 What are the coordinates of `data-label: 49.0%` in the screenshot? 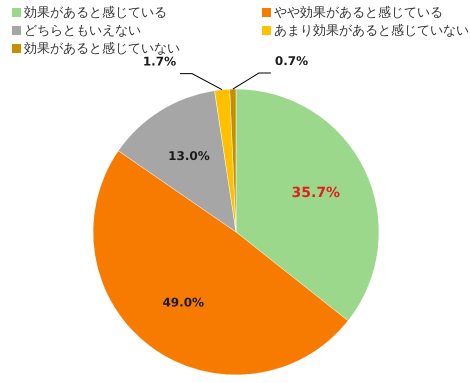 It's located at (183, 303).